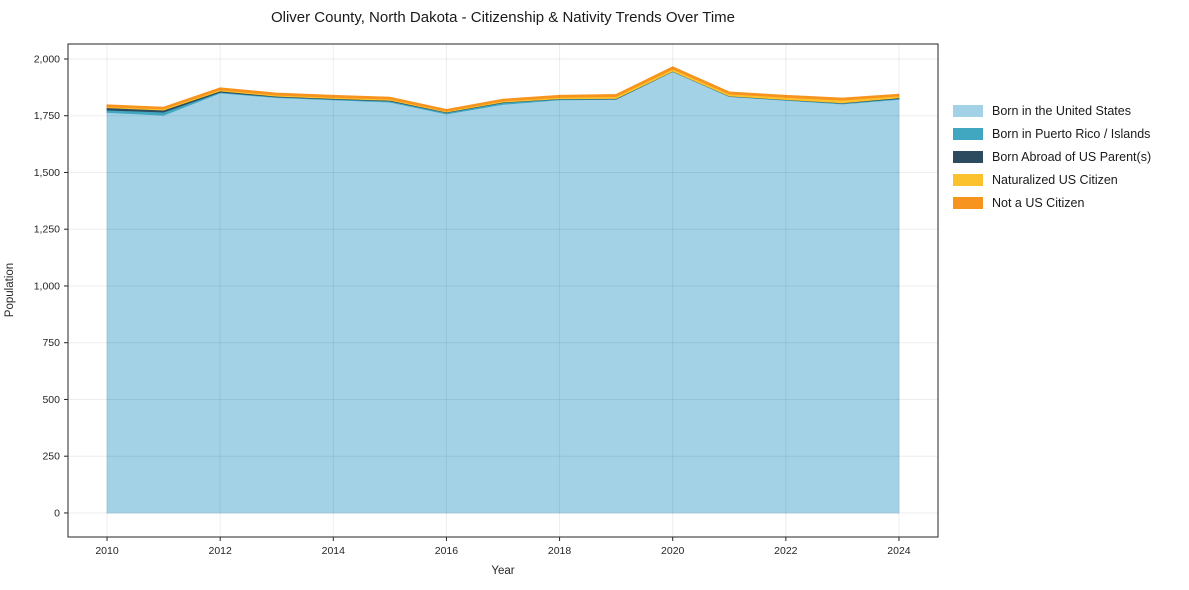 The width and height of the screenshot is (1189, 590). Describe the element at coordinates (47, 230) in the screenshot. I see `y-tick-label: 1,250` at that location.